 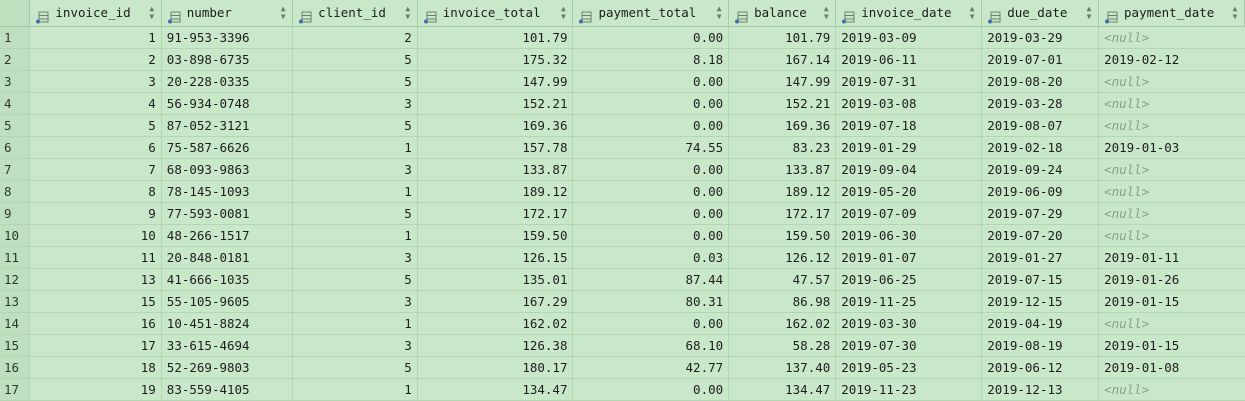 What do you see at coordinates (1041, 213) in the screenshot?
I see `cell-due-date: 2019-07-29` at bounding box center [1041, 213].